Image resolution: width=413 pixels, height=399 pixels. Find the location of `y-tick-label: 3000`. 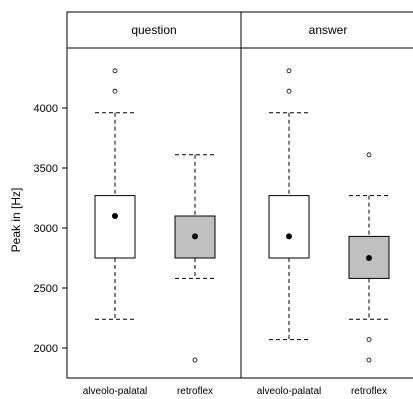

y-tick-label: 3000 is located at coordinates (46, 229).